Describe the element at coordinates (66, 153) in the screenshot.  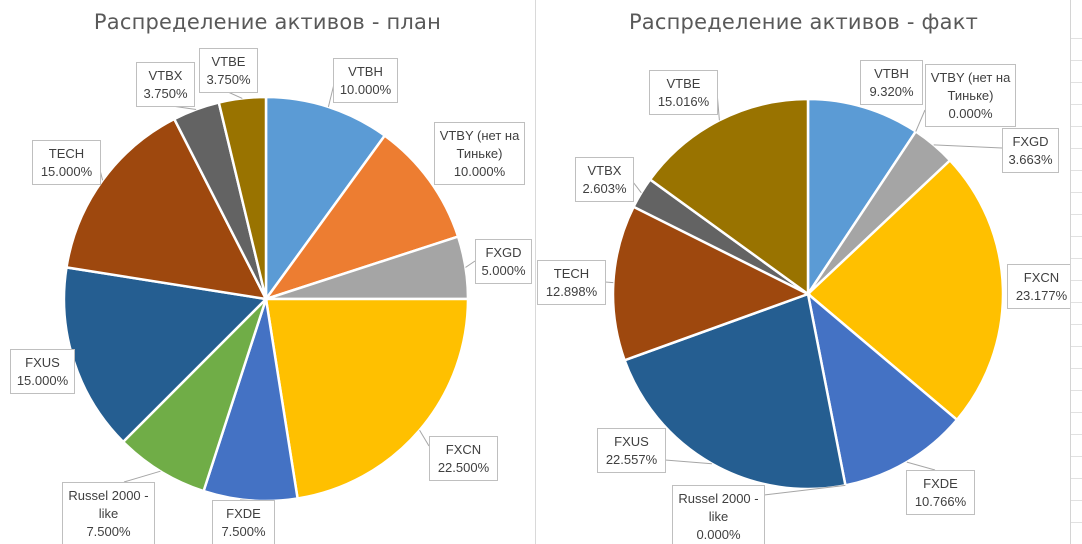
I see `plan-label-name: TECH` at that location.